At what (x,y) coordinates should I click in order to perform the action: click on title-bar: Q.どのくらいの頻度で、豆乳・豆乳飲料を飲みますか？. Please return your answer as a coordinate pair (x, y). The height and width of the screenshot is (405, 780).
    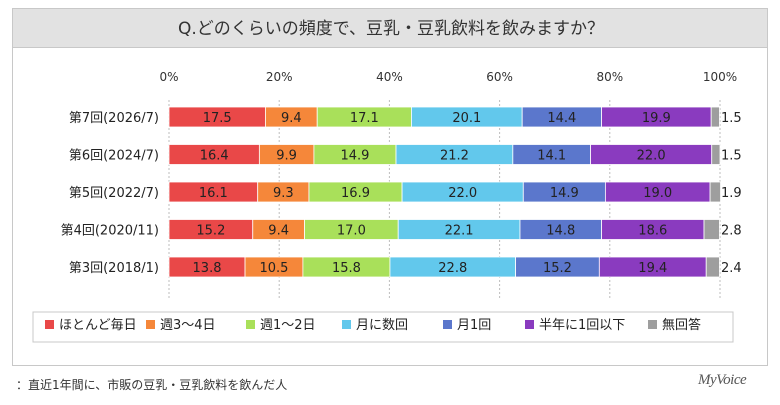
    Looking at the image, I should click on (390, 28).